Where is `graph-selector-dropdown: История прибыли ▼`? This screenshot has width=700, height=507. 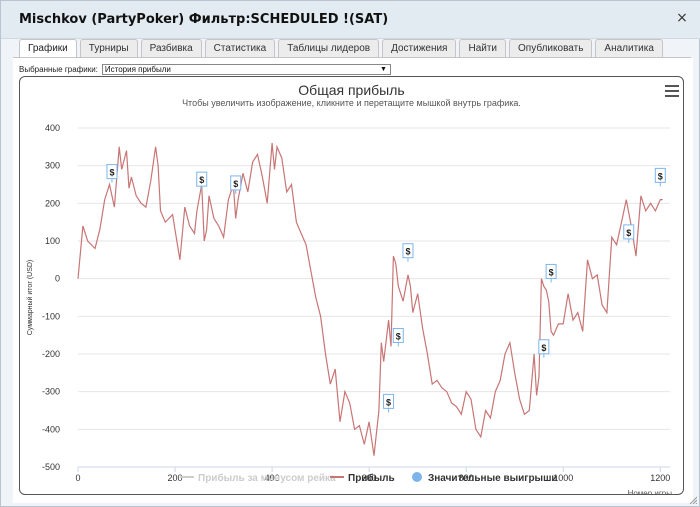
graph-selector-dropdown: История прибыли ▼ is located at coordinates (246, 69).